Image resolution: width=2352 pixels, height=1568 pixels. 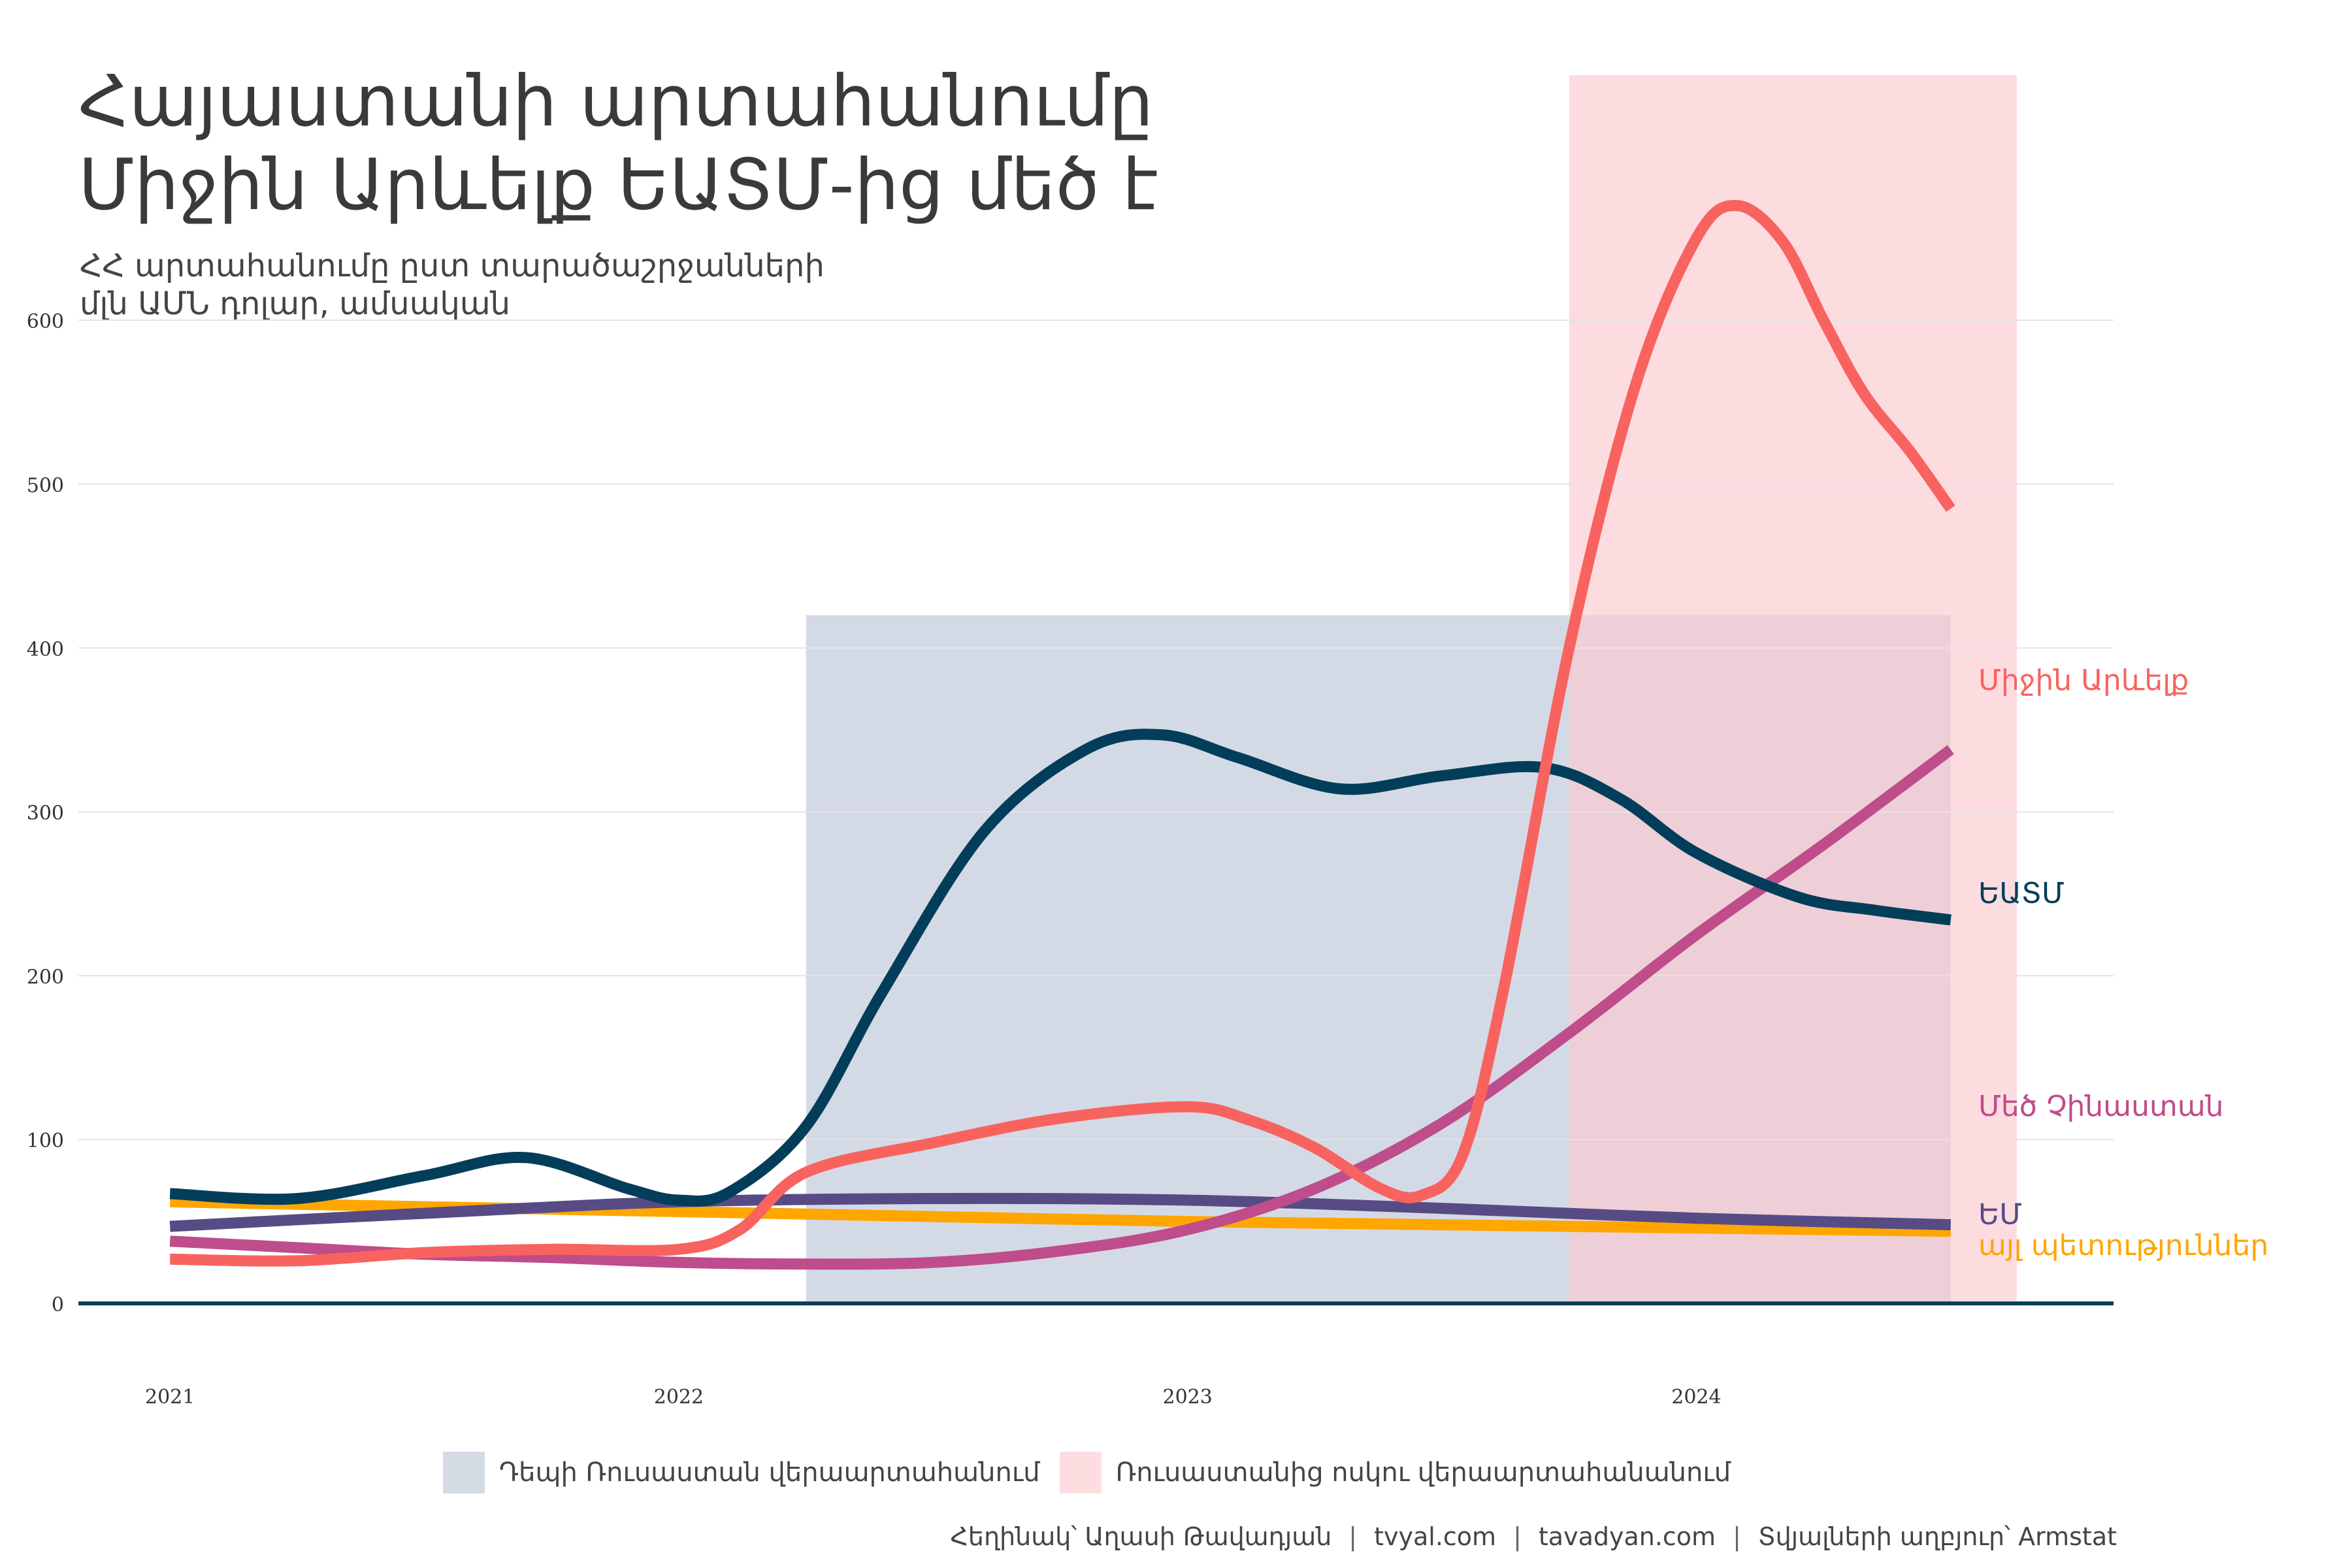 I want to click on y-tick-label: 600, so click(x=45, y=321).